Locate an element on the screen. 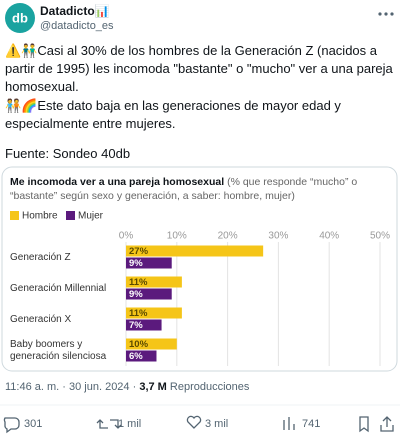  y-tick-label: Baby boomers y generación silenciosa is located at coordinates (58, 350).